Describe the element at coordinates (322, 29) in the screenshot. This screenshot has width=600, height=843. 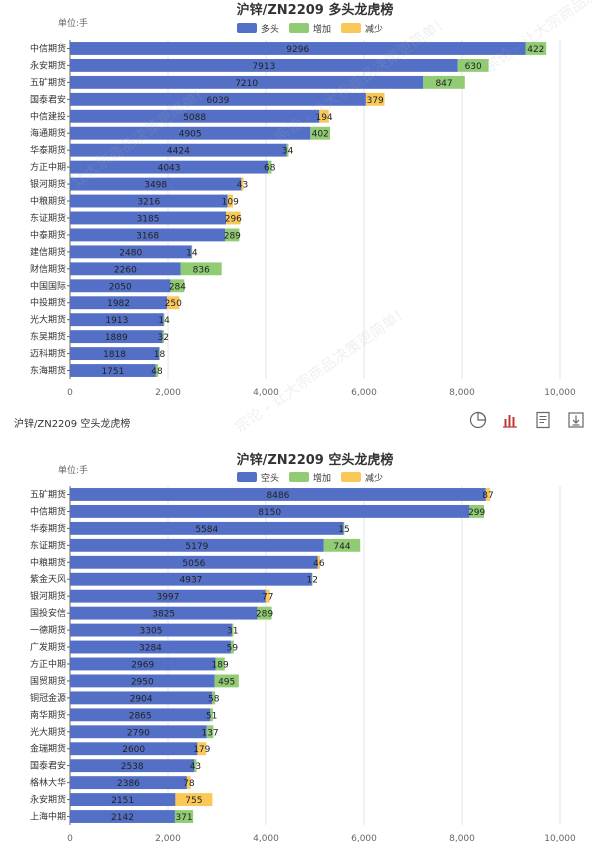
I see `legend-label: 增加` at that location.